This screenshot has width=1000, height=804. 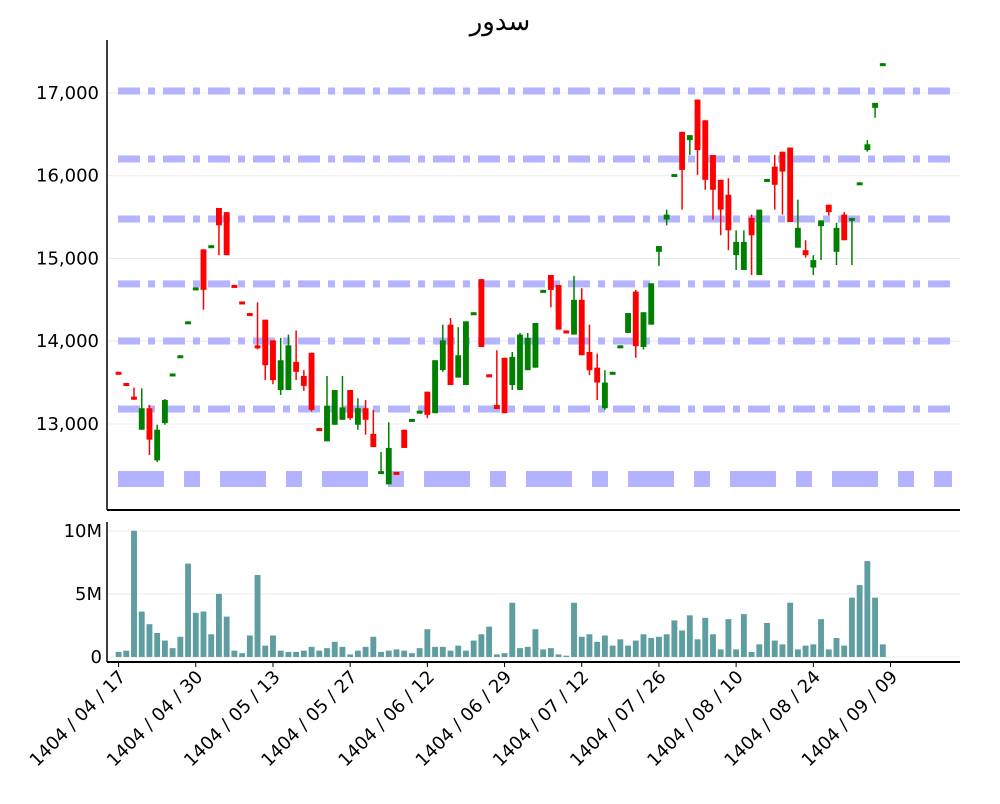 What do you see at coordinates (499, 22) in the screenshot?
I see `chart-title: سدور` at bounding box center [499, 22].